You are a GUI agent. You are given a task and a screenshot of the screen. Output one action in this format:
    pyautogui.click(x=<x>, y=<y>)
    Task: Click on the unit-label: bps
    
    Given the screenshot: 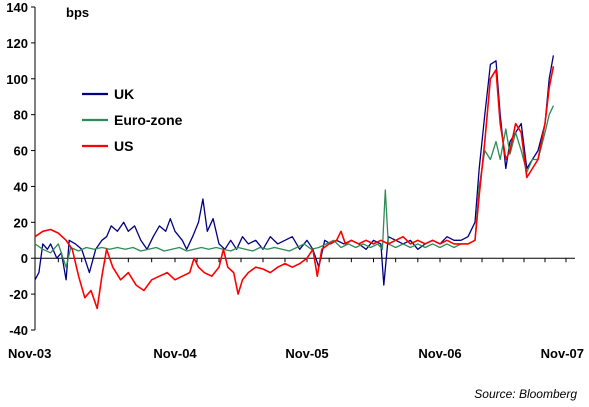 What is the action you would take?
    pyautogui.click(x=77, y=12)
    